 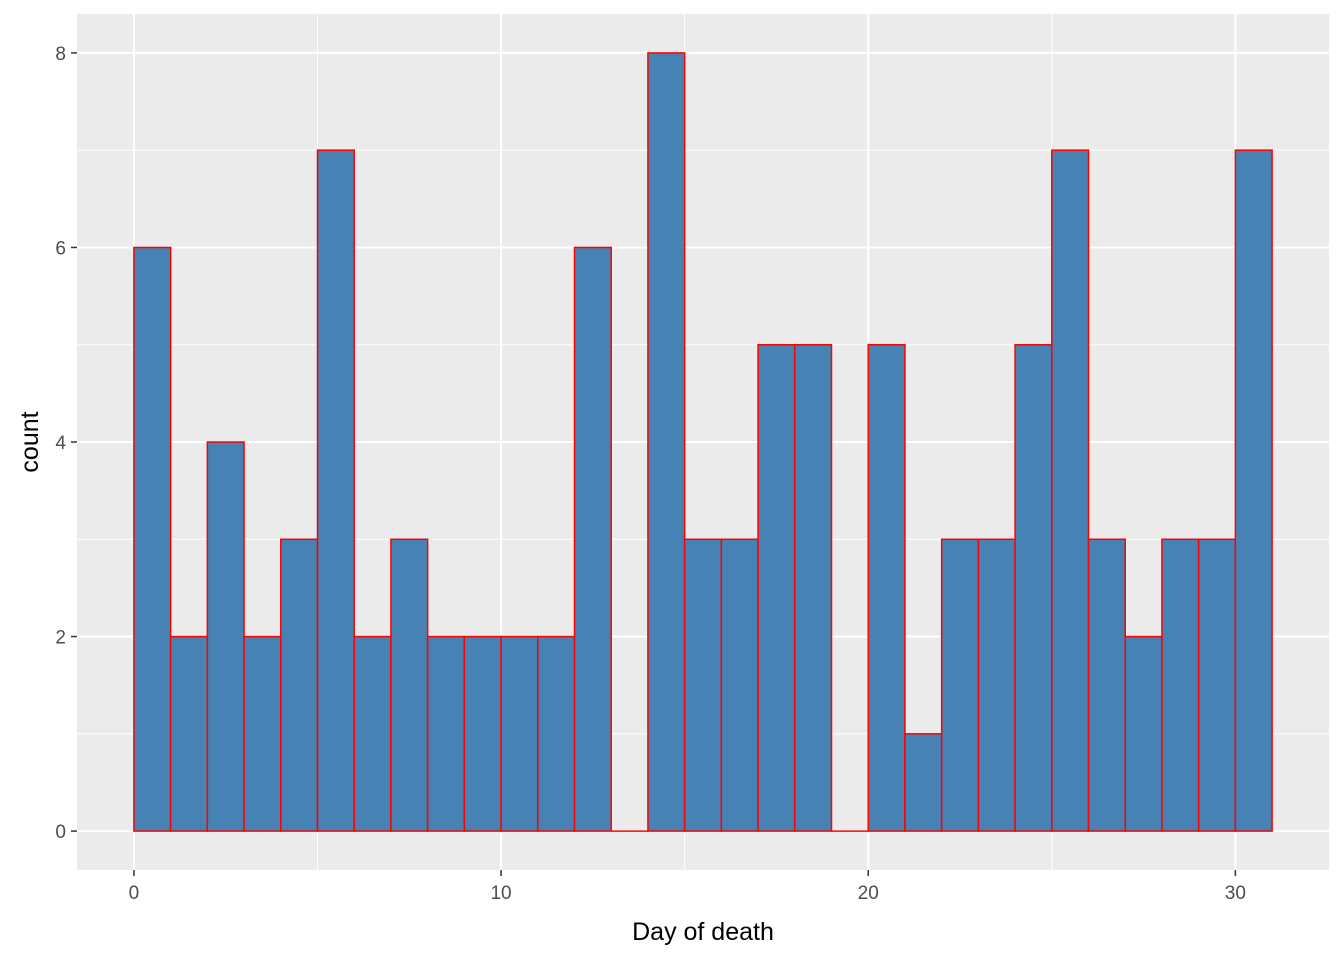 What do you see at coordinates (1235, 893) in the screenshot?
I see `x-tick-label: 30` at bounding box center [1235, 893].